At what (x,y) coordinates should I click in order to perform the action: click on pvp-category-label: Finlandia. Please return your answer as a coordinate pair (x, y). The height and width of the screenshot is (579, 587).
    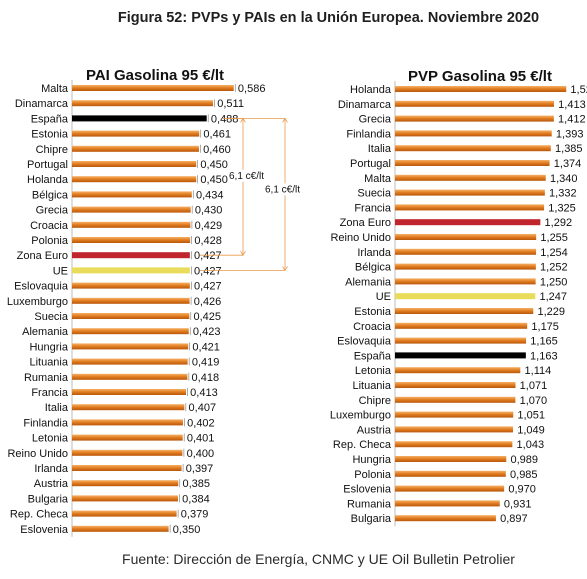
    Looking at the image, I should click on (369, 134).